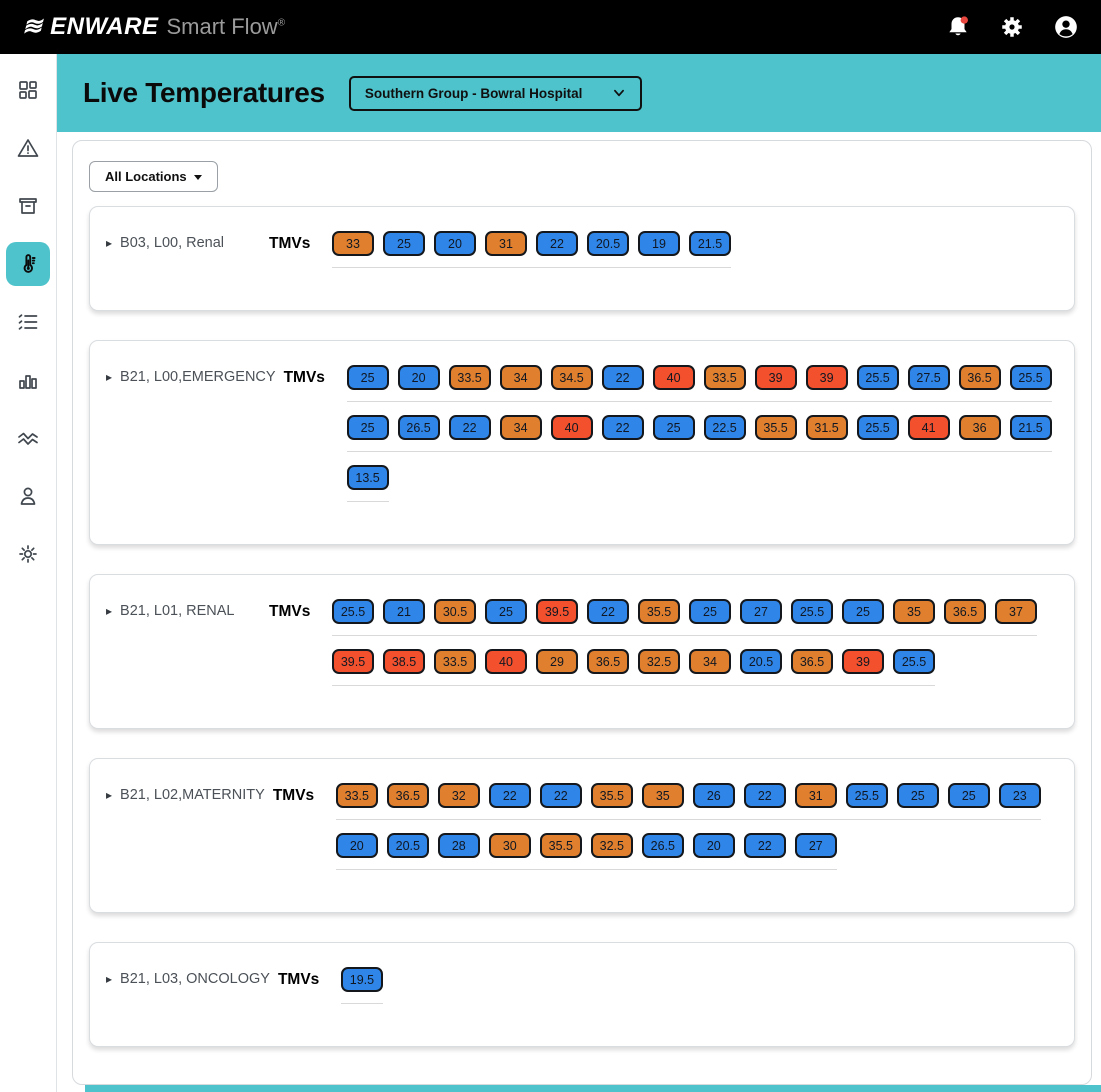  What do you see at coordinates (958, 27) in the screenshot?
I see `bell-icon` at bounding box center [958, 27].